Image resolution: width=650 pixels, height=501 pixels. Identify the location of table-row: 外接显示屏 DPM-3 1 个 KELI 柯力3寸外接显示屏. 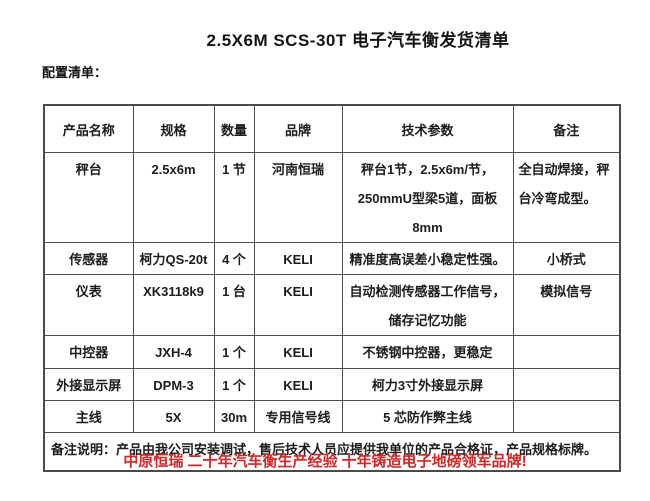
(332, 384).